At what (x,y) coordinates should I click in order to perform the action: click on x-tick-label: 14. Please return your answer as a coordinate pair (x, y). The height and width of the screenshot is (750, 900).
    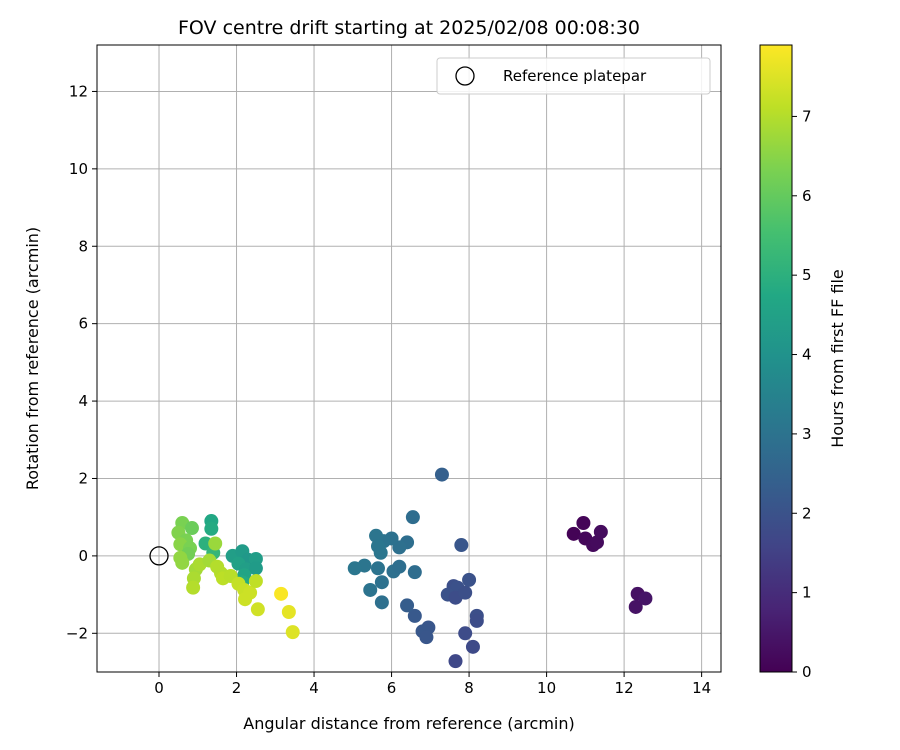
    Looking at the image, I should click on (701, 688).